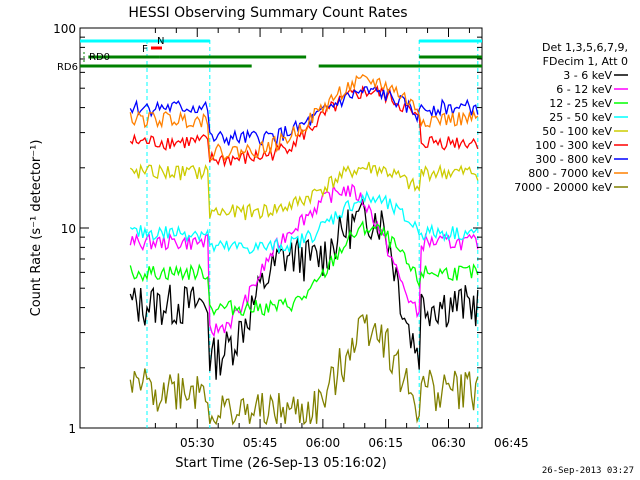 This screenshot has height=480, width=640. Describe the element at coordinates (385, 443) in the screenshot. I see `x-tick-label: 06:15` at that location.